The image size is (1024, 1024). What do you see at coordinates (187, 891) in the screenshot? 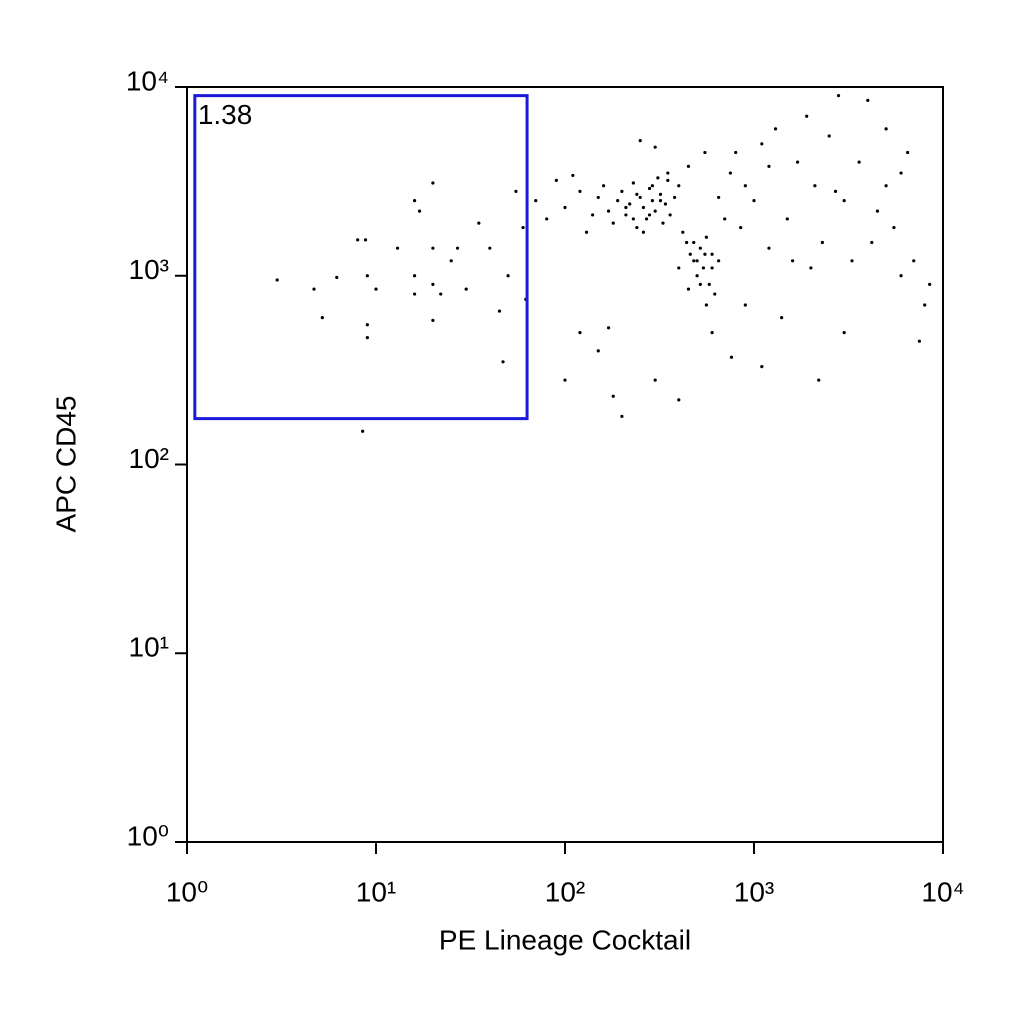
I see `x-tick-label: 10⁰` at bounding box center [187, 891].